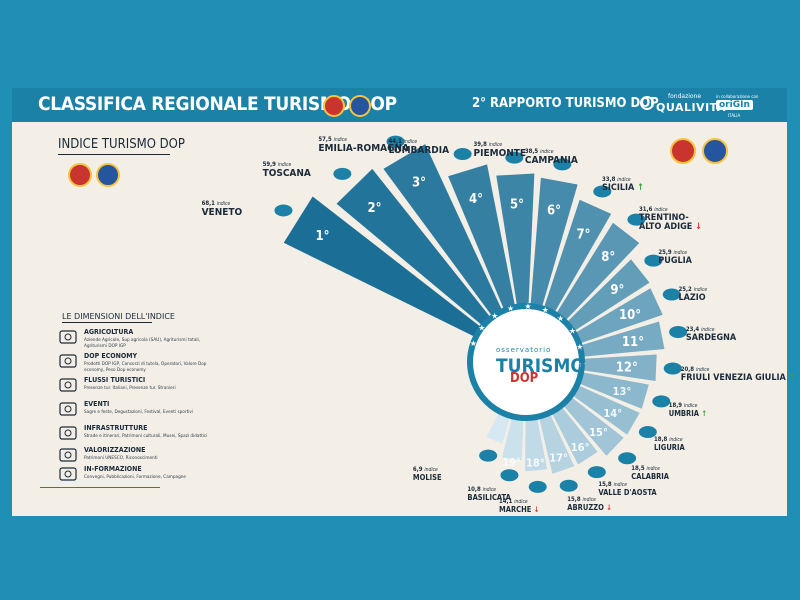 The image size is (800, 600). I want to click on rank-label: 10°, so click(630, 315).